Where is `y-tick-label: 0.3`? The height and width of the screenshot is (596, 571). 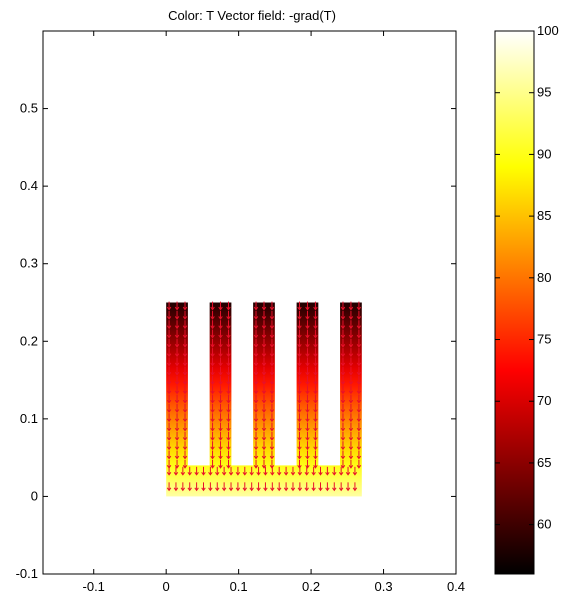
y-tick-label: 0.3 is located at coordinates (29, 263).